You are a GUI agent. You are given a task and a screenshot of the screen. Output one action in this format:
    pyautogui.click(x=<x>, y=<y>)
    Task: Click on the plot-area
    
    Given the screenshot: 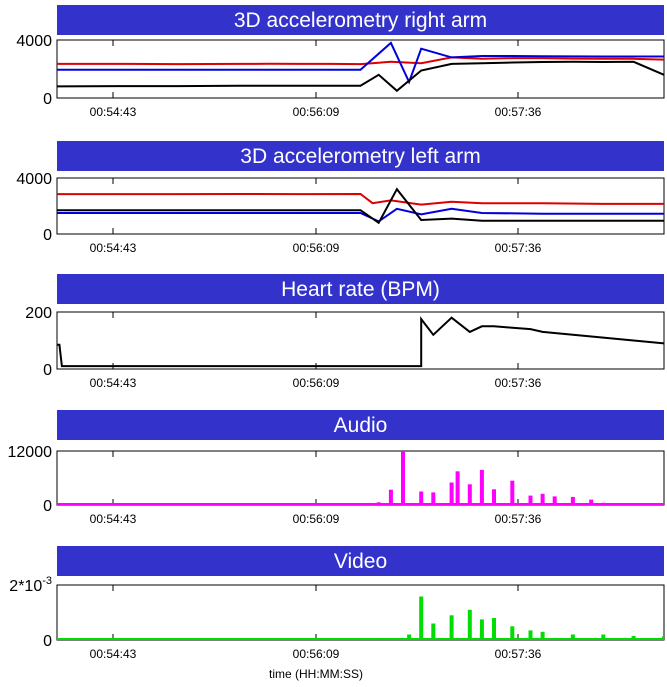 What is the action you would take?
    pyautogui.click(x=360, y=340)
    